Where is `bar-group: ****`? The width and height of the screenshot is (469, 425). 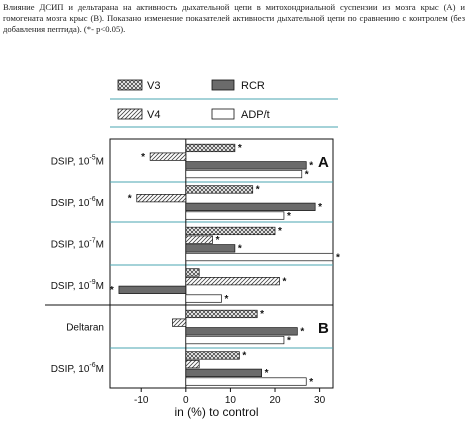 bar-group: **** is located at coordinates (227, 161).